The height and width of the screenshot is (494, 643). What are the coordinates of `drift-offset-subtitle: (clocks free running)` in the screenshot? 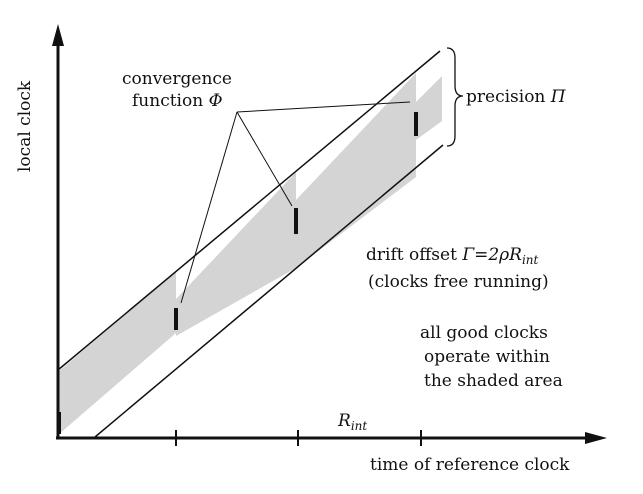 It's located at (458, 282).